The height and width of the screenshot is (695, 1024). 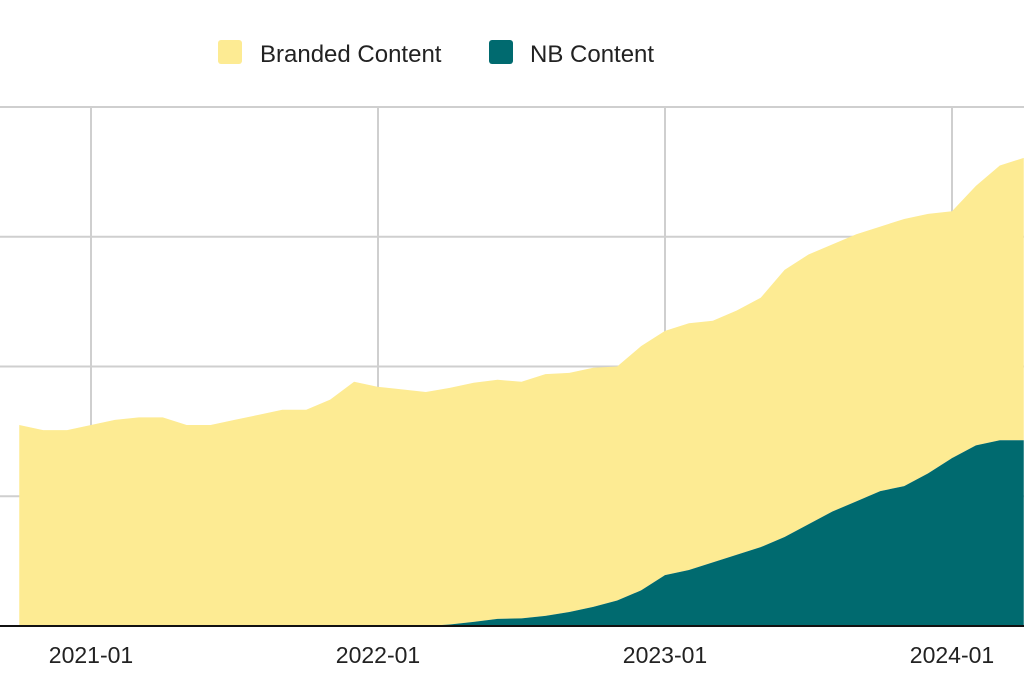 I want to click on legend-item-branded-content: Branded Content, so click(x=330, y=54).